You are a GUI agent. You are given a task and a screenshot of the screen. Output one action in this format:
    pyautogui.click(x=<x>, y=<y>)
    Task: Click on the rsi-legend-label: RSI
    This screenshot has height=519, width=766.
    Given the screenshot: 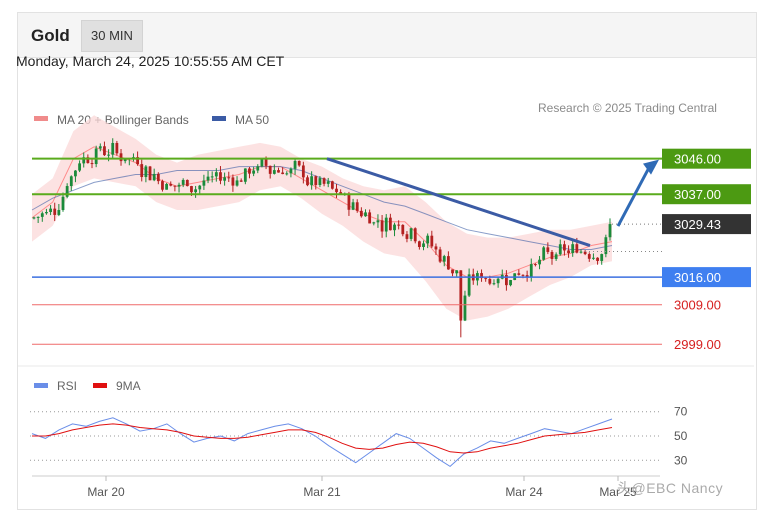 What is the action you would take?
    pyautogui.click(x=67, y=386)
    